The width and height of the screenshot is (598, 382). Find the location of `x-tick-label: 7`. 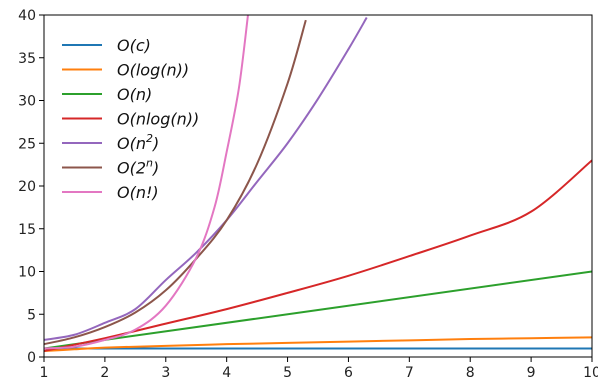

x-tick-label: 7 is located at coordinates (409, 373).